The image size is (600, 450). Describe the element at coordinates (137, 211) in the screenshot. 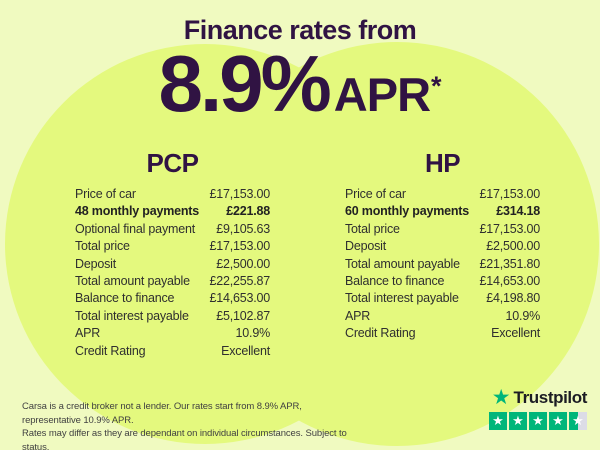

I see `row-label: 48 monthly payments` at that location.